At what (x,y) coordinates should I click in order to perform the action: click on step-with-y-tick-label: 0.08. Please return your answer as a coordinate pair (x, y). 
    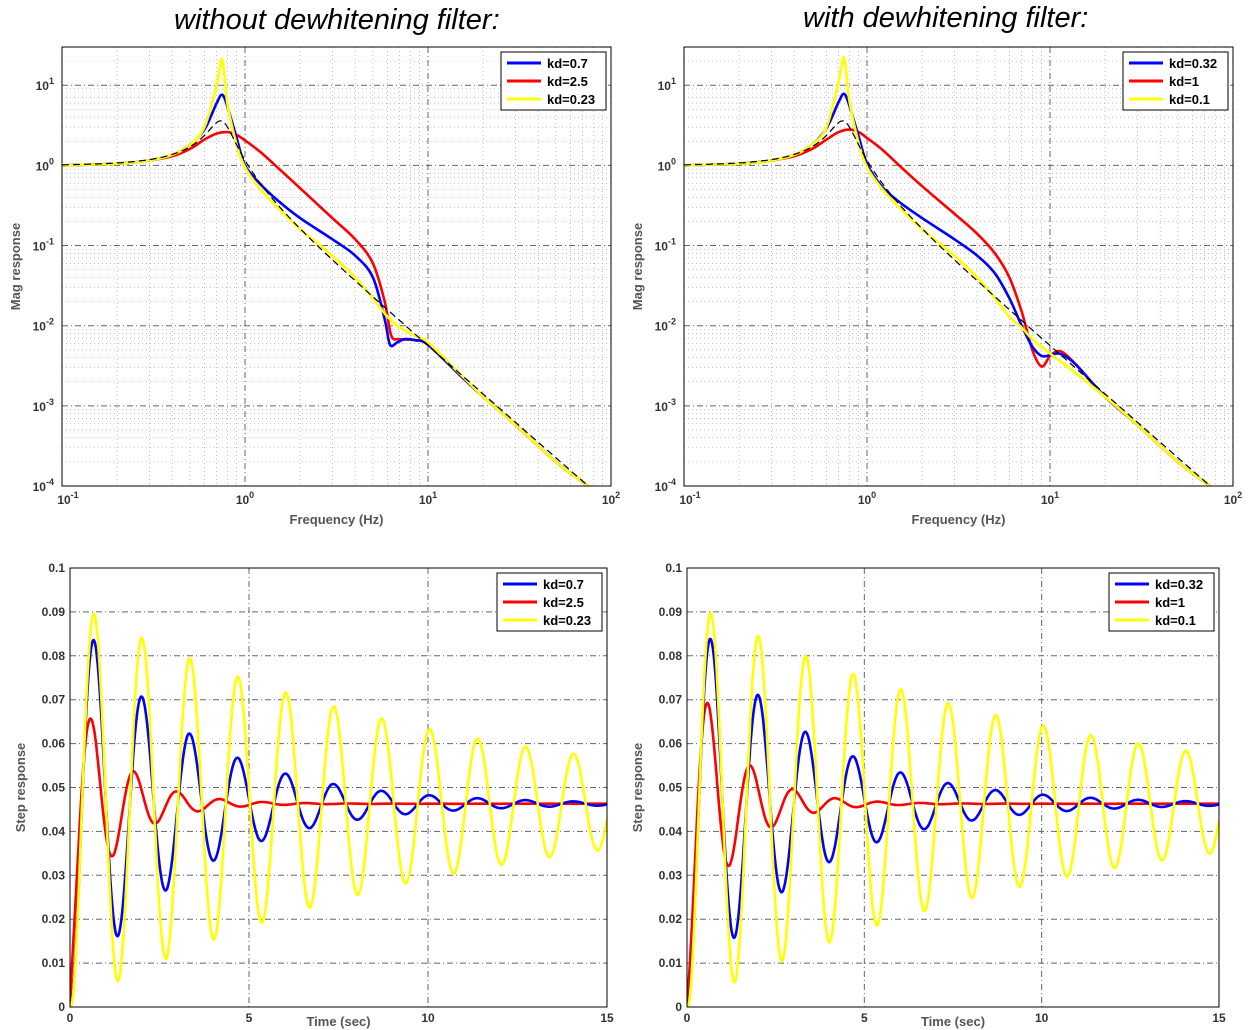
    Looking at the image, I should click on (671, 656).